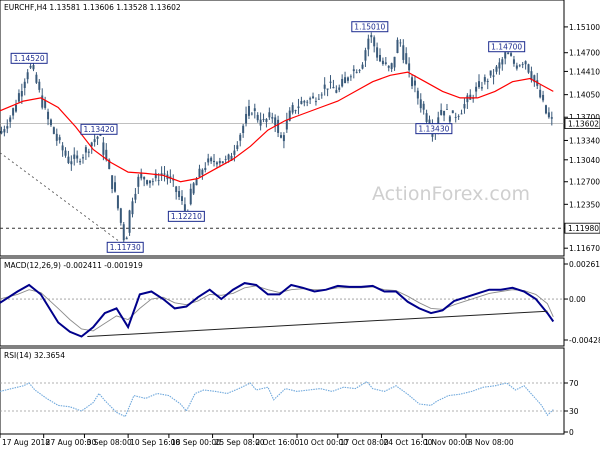 The image size is (600, 450). I want to click on current-price-label: 1.13602, so click(583, 124).